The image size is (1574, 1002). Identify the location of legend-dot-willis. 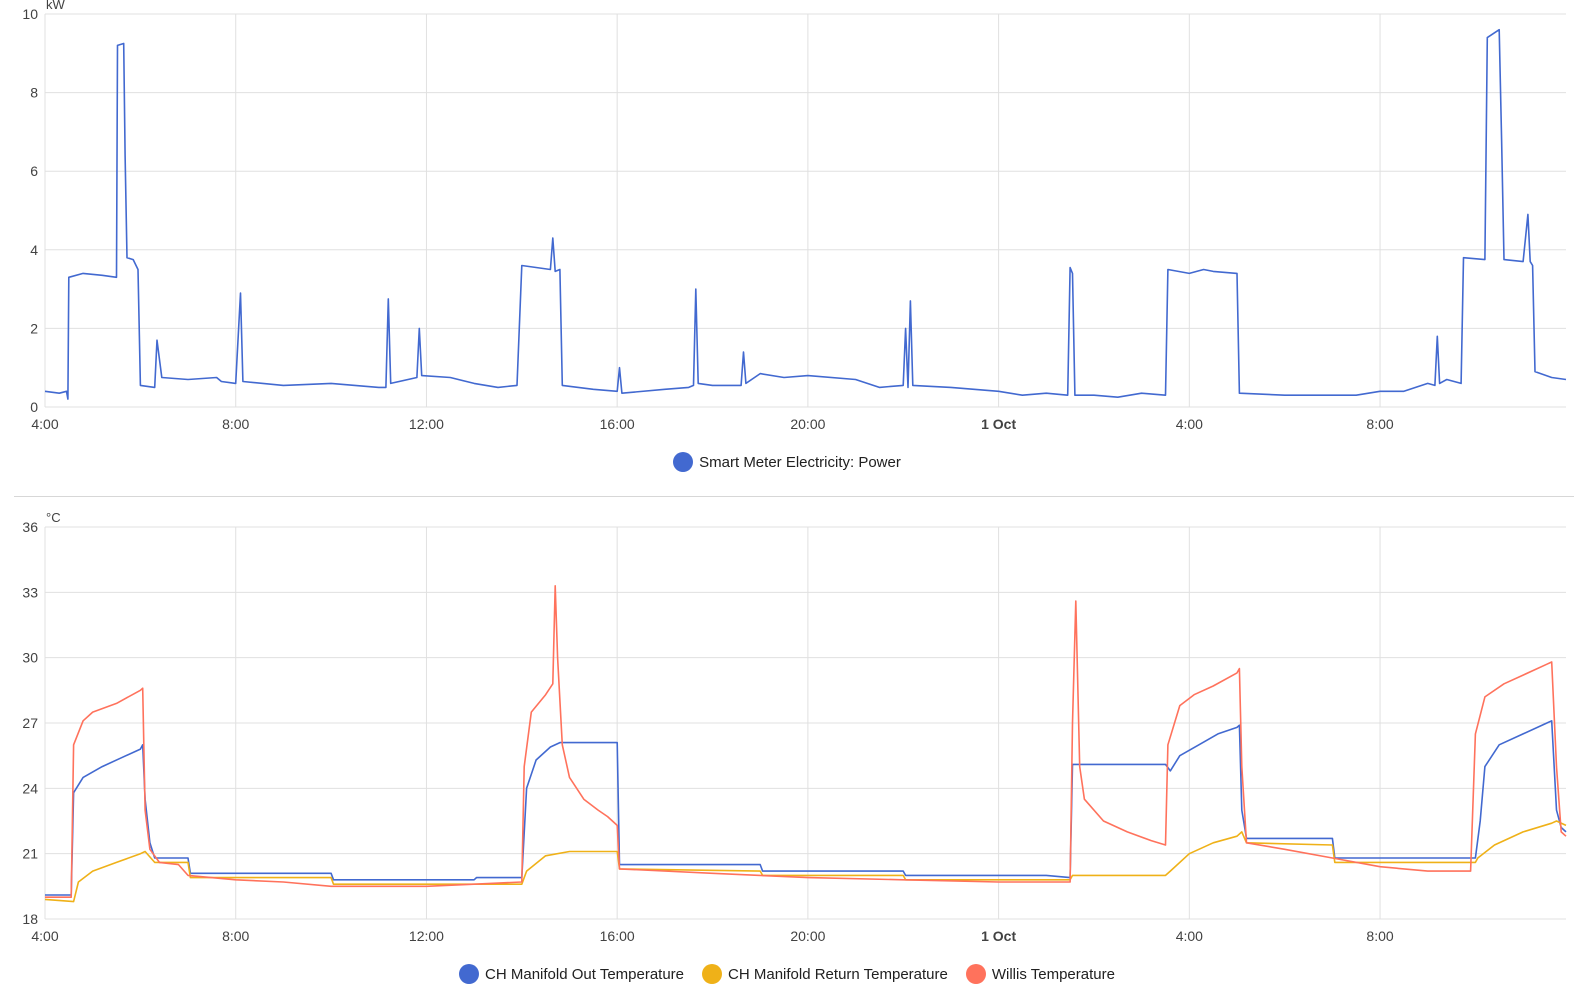
(975, 974).